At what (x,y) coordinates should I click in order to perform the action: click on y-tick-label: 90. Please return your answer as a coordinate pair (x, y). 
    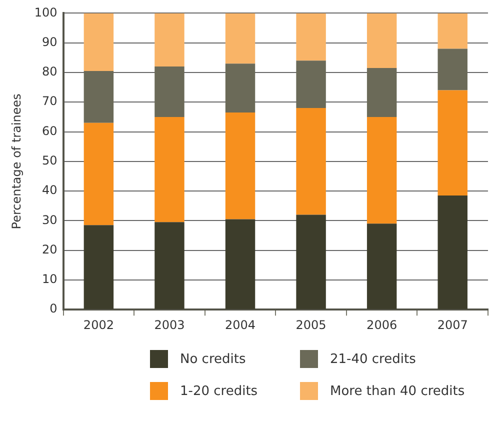
    Looking at the image, I should click on (50, 41).